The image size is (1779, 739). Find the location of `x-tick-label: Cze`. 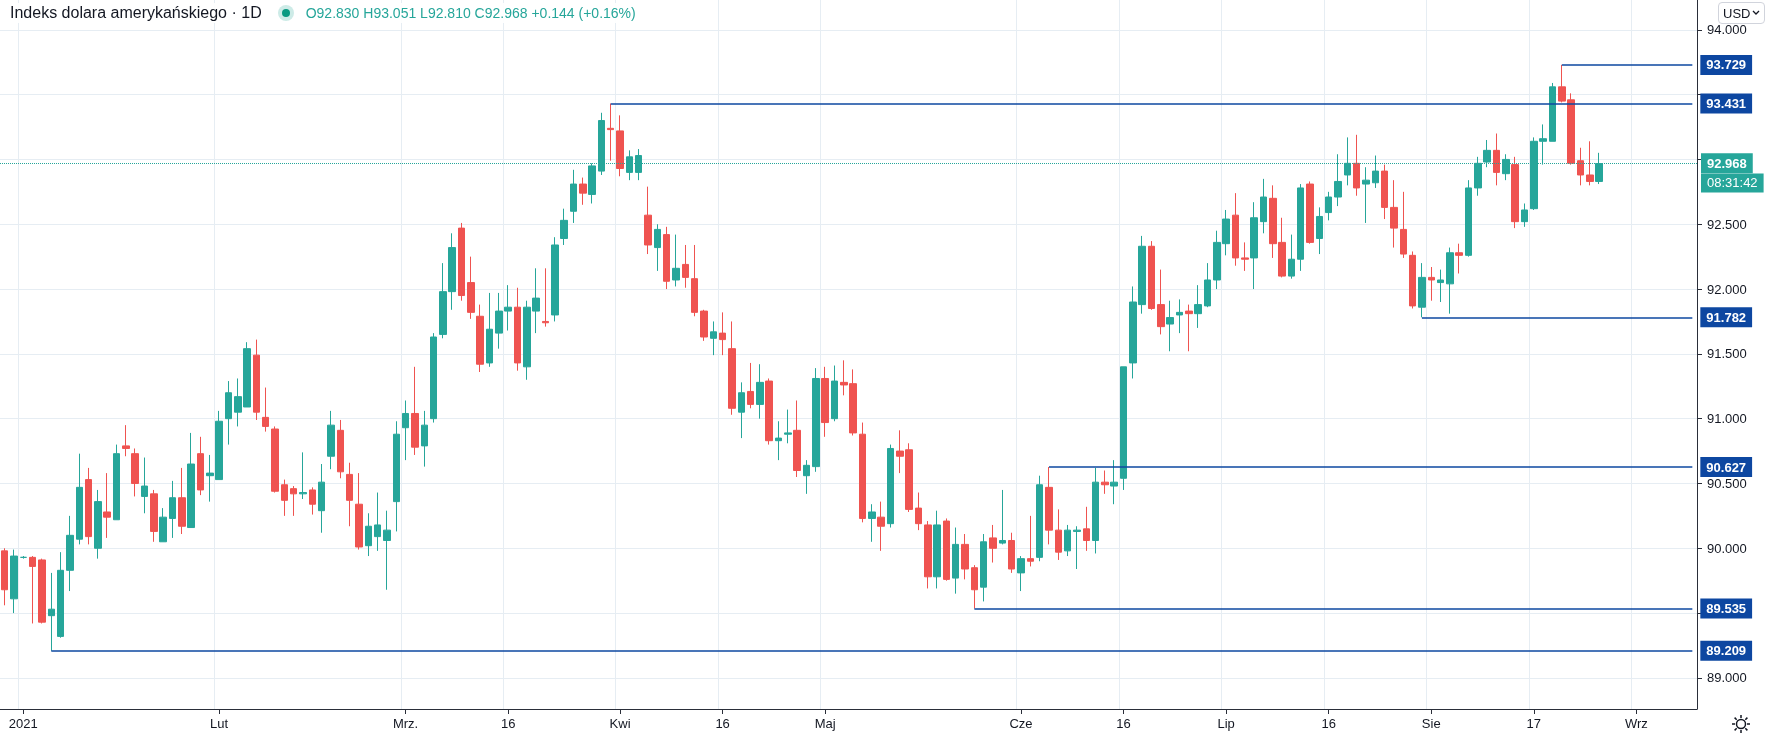

x-tick-label: Cze is located at coordinates (1021, 723).